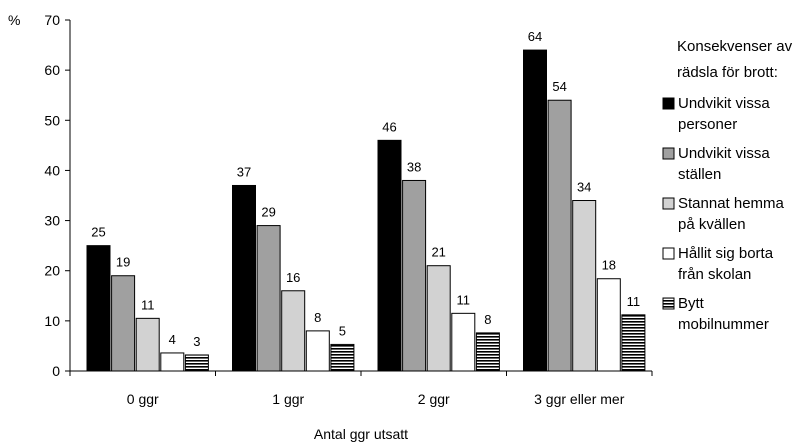 This screenshot has height=444, width=810. Describe the element at coordinates (414, 166) in the screenshot. I see `data-label: 38` at that location.